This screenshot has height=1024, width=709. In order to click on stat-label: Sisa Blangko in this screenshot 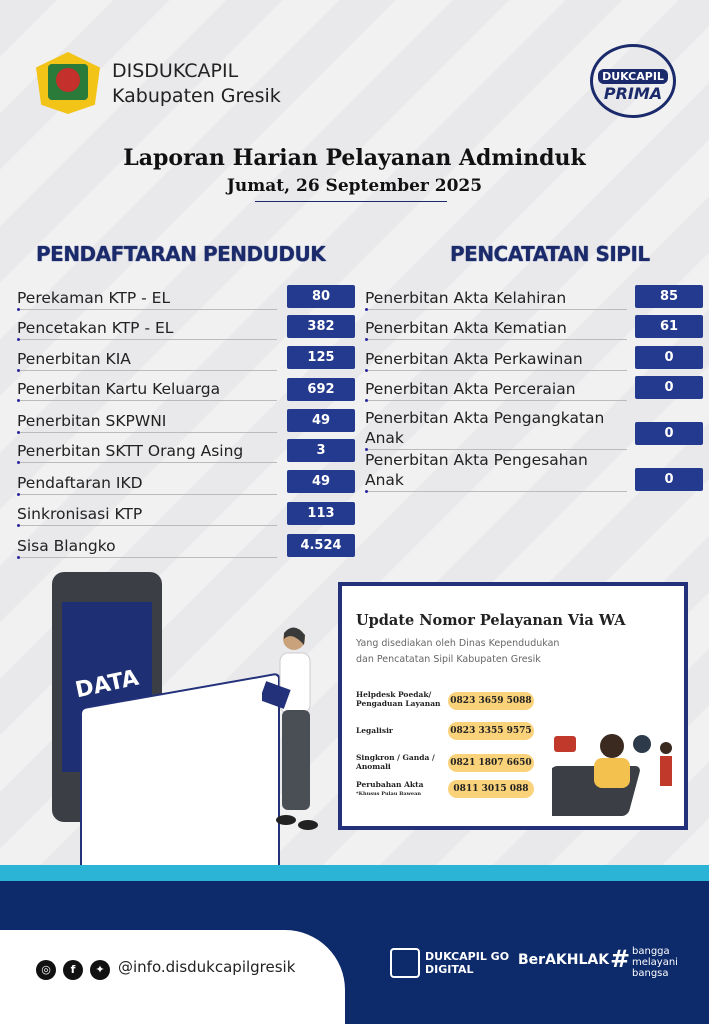, I will do `click(66, 546)`.